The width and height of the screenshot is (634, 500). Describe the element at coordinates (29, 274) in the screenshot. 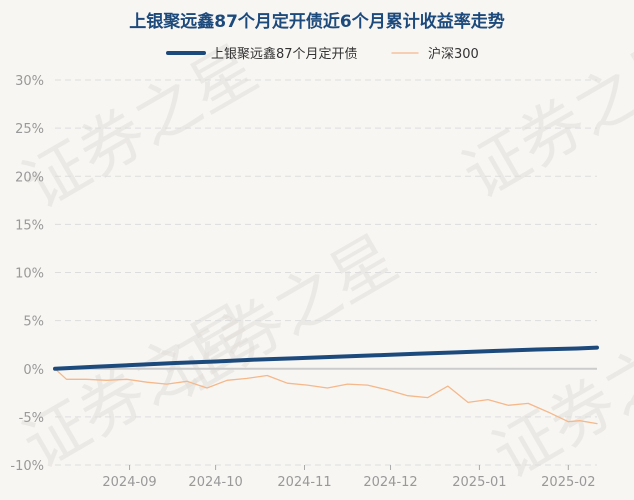

I see `y-tick-label: 10%` at that location.